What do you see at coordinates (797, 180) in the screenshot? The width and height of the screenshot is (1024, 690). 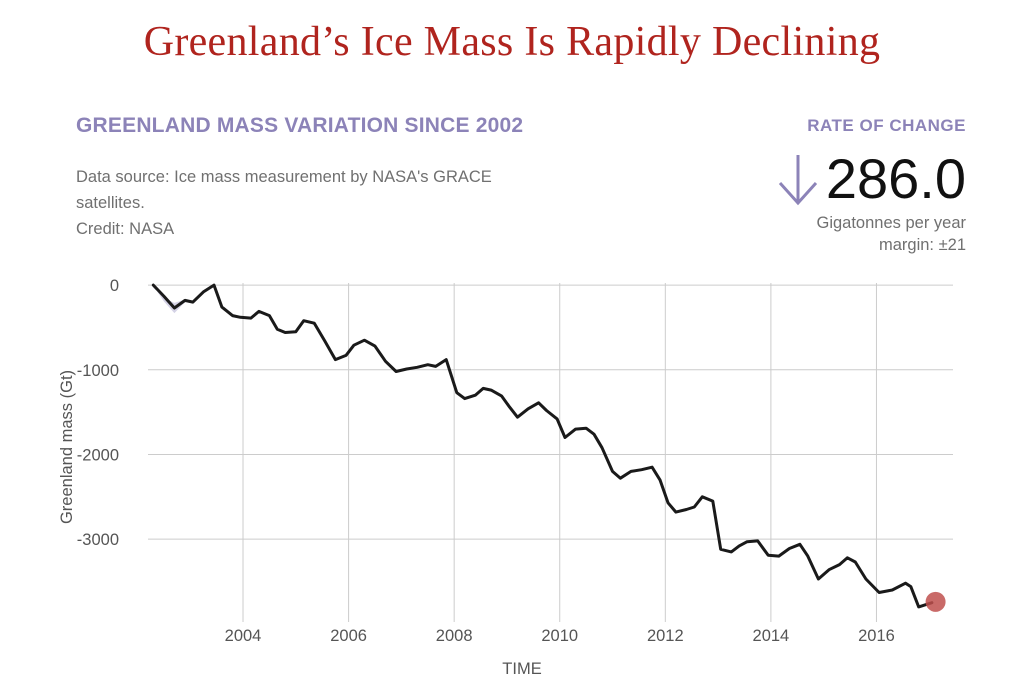 I see `down-arrow-icon` at bounding box center [797, 180].